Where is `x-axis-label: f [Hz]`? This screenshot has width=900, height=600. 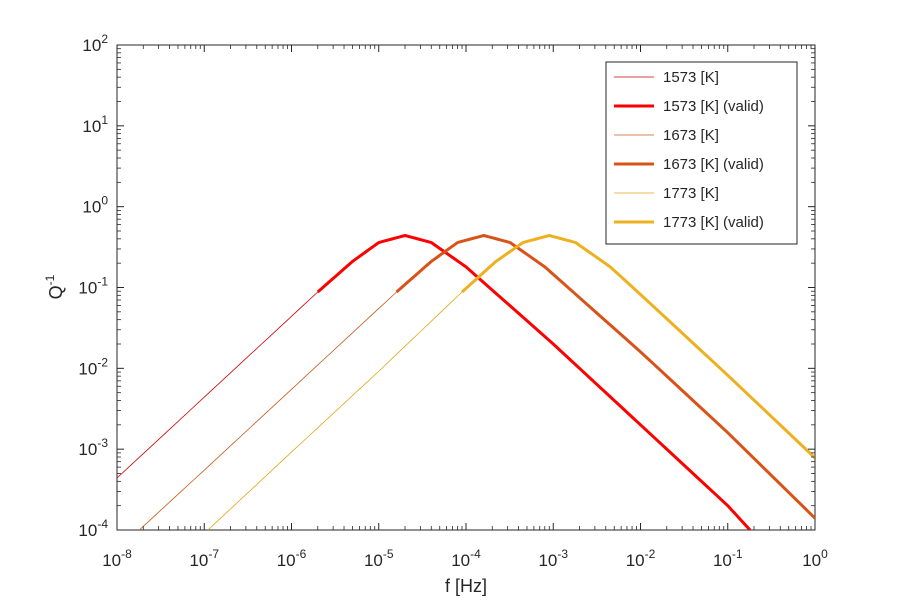 x-axis-label: f [Hz] is located at coordinates (466, 586).